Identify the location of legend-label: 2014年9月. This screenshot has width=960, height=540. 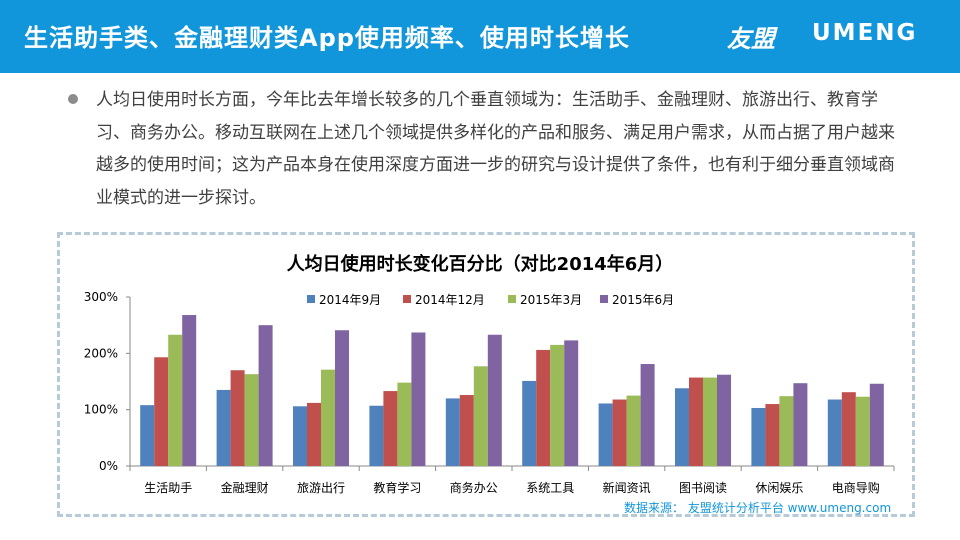
(350, 300).